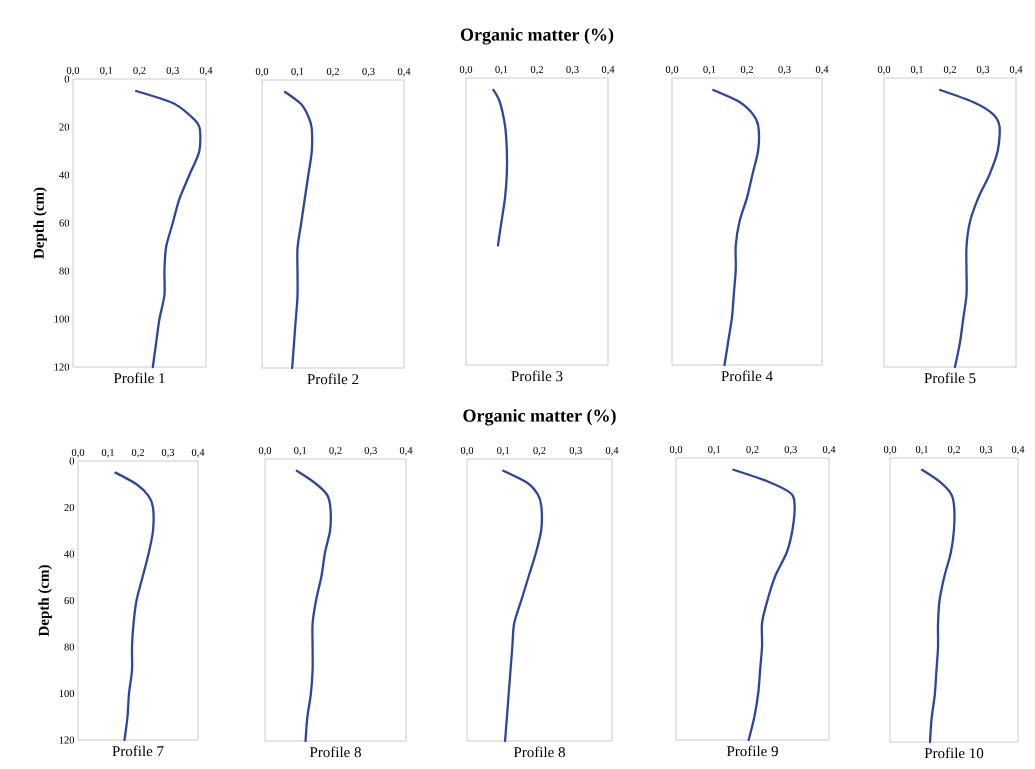 This screenshot has height=769, width=1035. What do you see at coordinates (139, 378) in the screenshot?
I see `x-axis-title: Profile 1` at bounding box center [139, 378].